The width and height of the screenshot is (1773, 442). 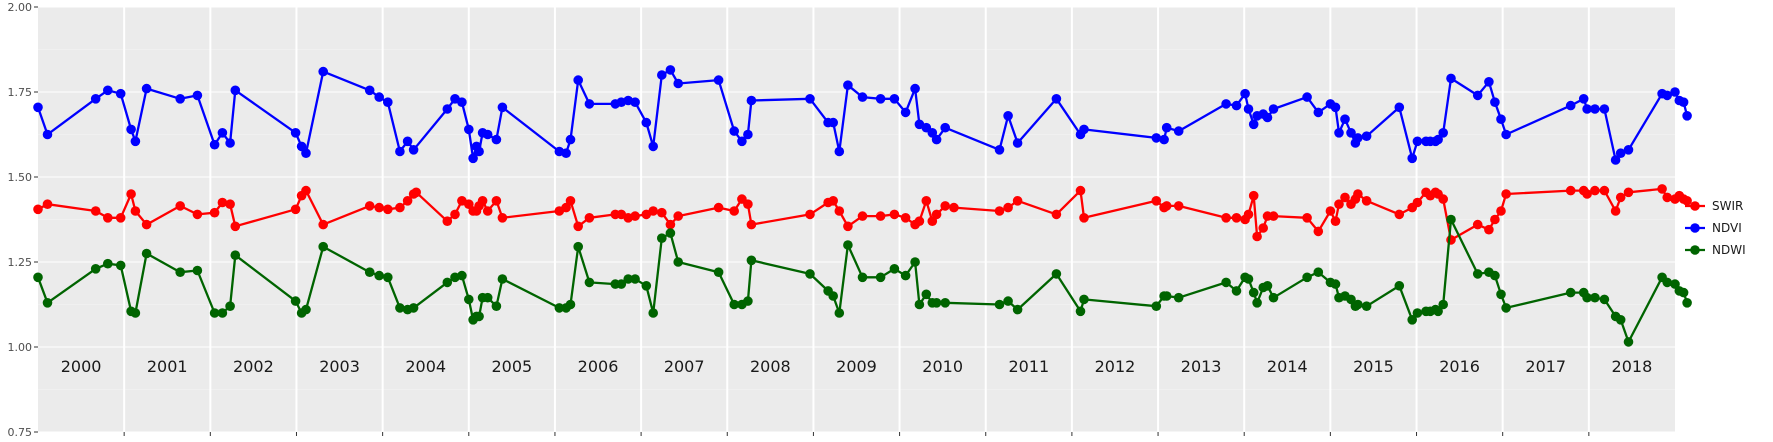 I want to click on series-swir, so click(x=862, y=214).